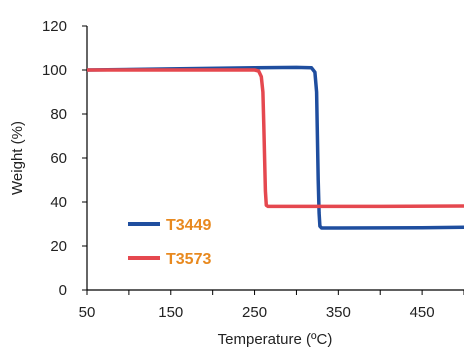  Describe the element at coordinates (58, 158) in the screenshot. I see `y-tick-label: 60` at that location.